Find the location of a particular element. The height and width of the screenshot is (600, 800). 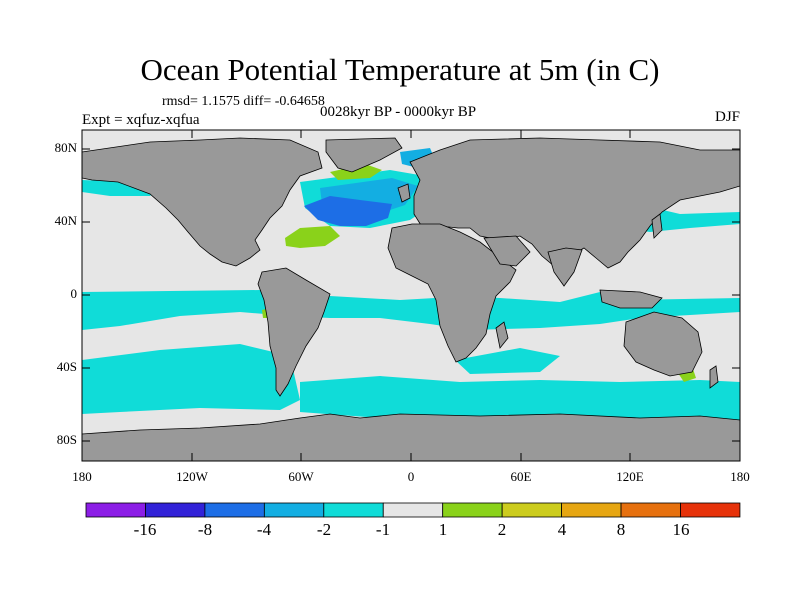

x-tick-label: 60W is located at coordinates (301, 476).